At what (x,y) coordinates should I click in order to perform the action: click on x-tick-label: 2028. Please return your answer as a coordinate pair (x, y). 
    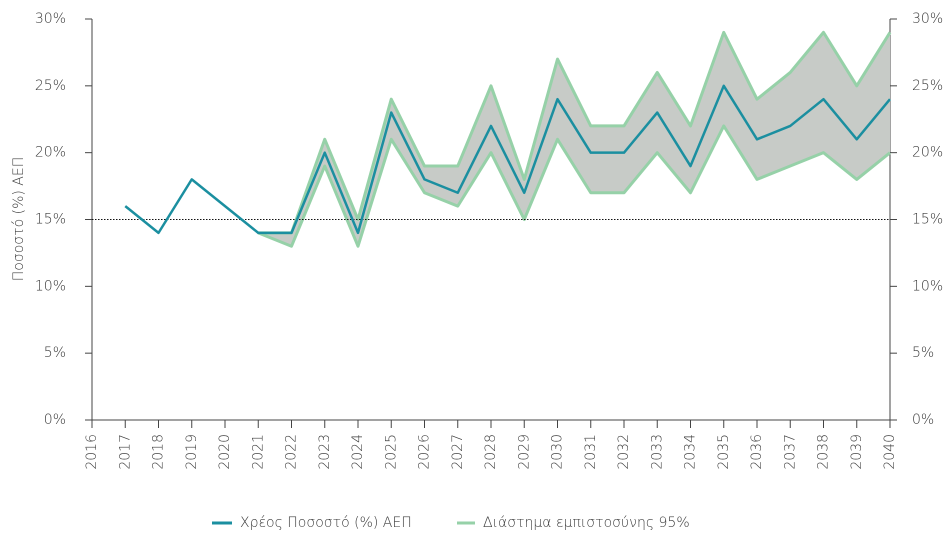
    Looking at the image, I should click on (491, 452).